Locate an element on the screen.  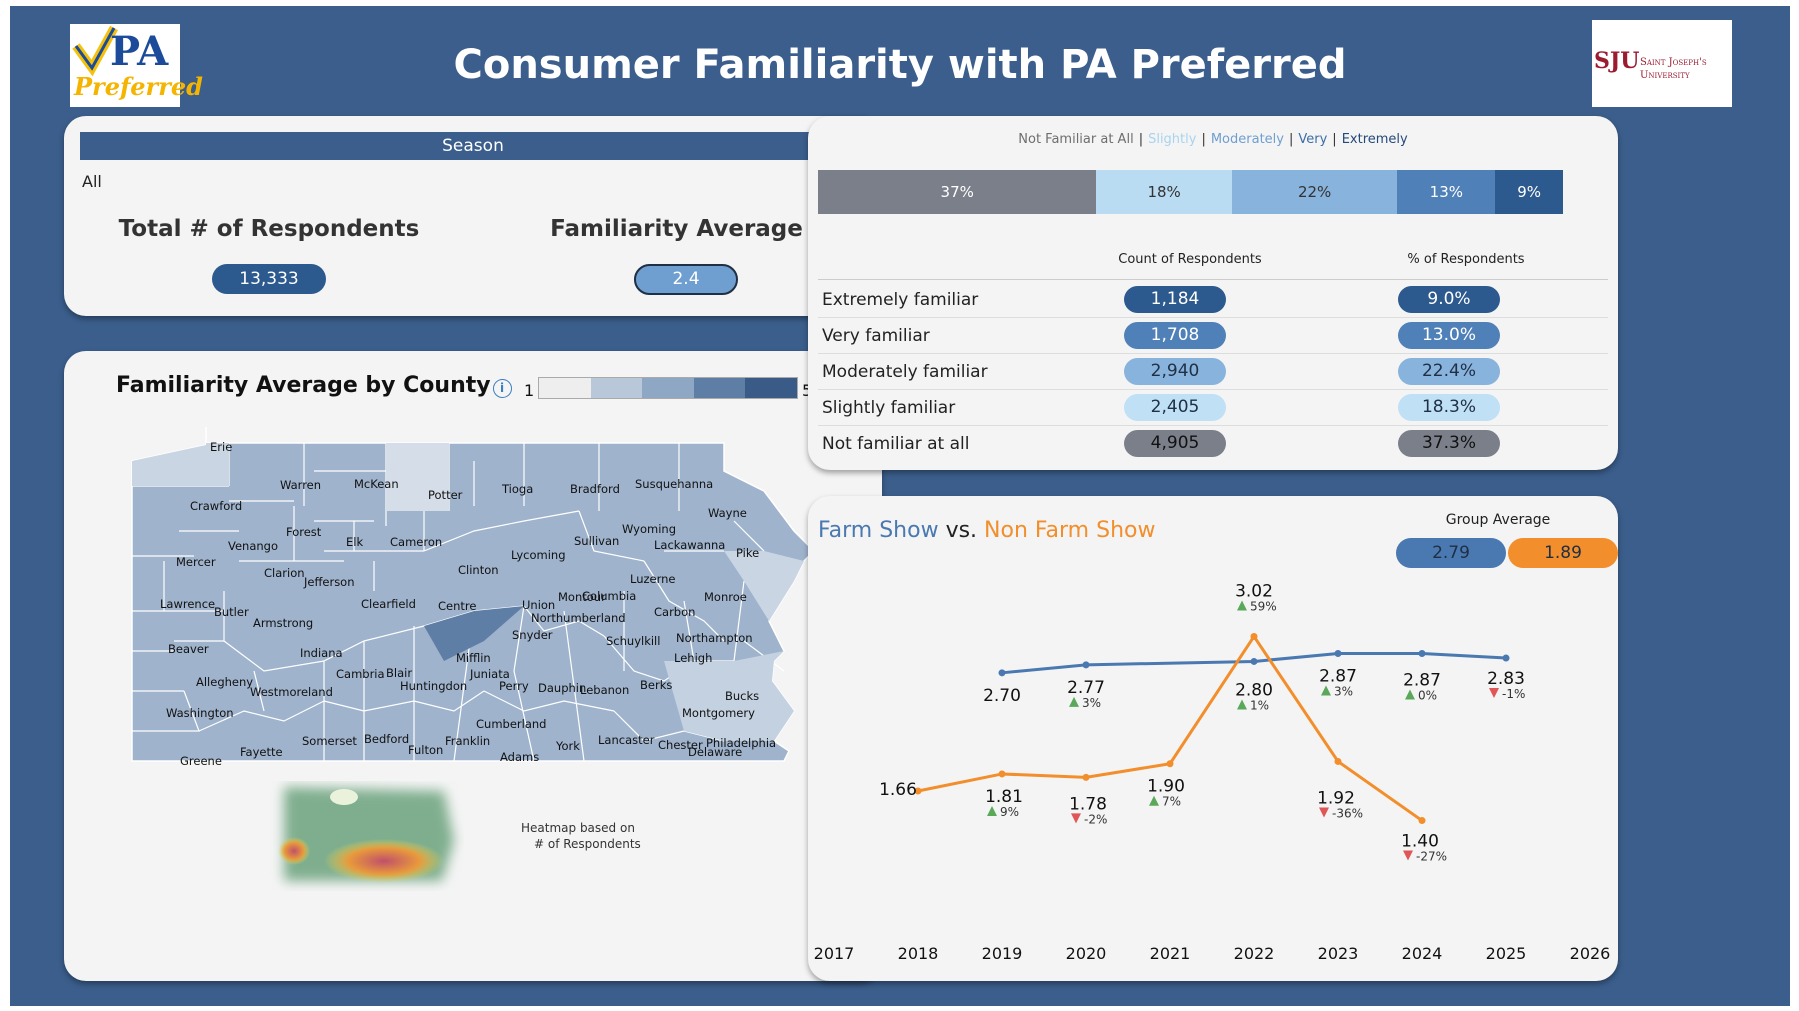
county-label-sullivan: Sullivan is located at coordinates (596, 541).